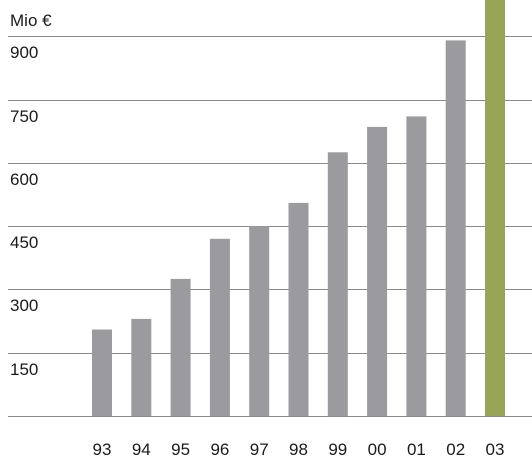  Describe the element at coordinates (416, 449) in the screenshot. I see `x-category-label: 01` at that location.